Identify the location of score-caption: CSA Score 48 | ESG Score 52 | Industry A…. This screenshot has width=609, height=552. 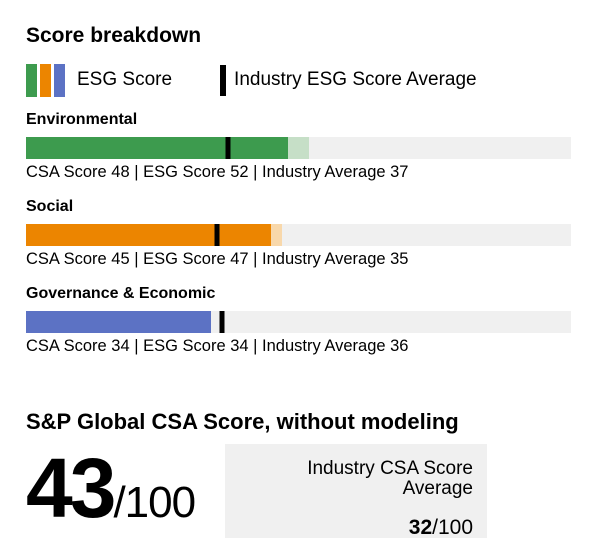
(217, 172).